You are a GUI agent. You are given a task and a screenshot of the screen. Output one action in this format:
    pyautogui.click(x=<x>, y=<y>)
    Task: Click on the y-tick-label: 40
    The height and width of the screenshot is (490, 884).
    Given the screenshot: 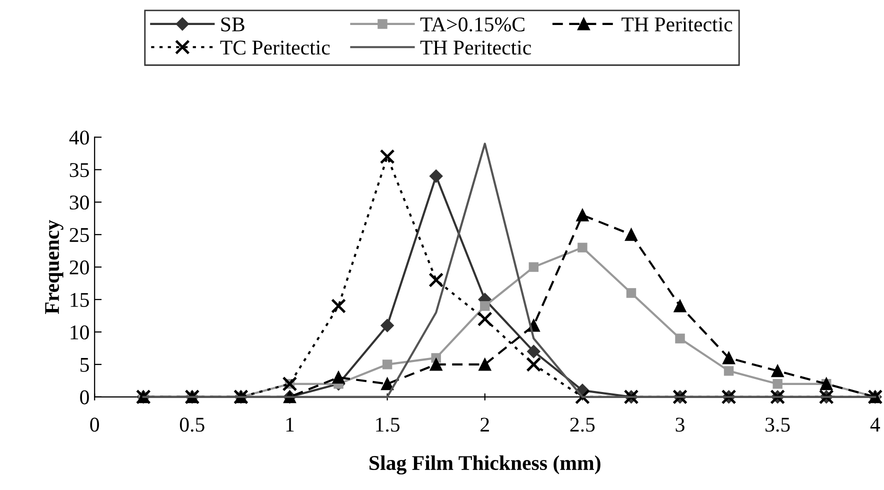 What is the action you would take?
    pyautogui.click(x=79, y=137)
    